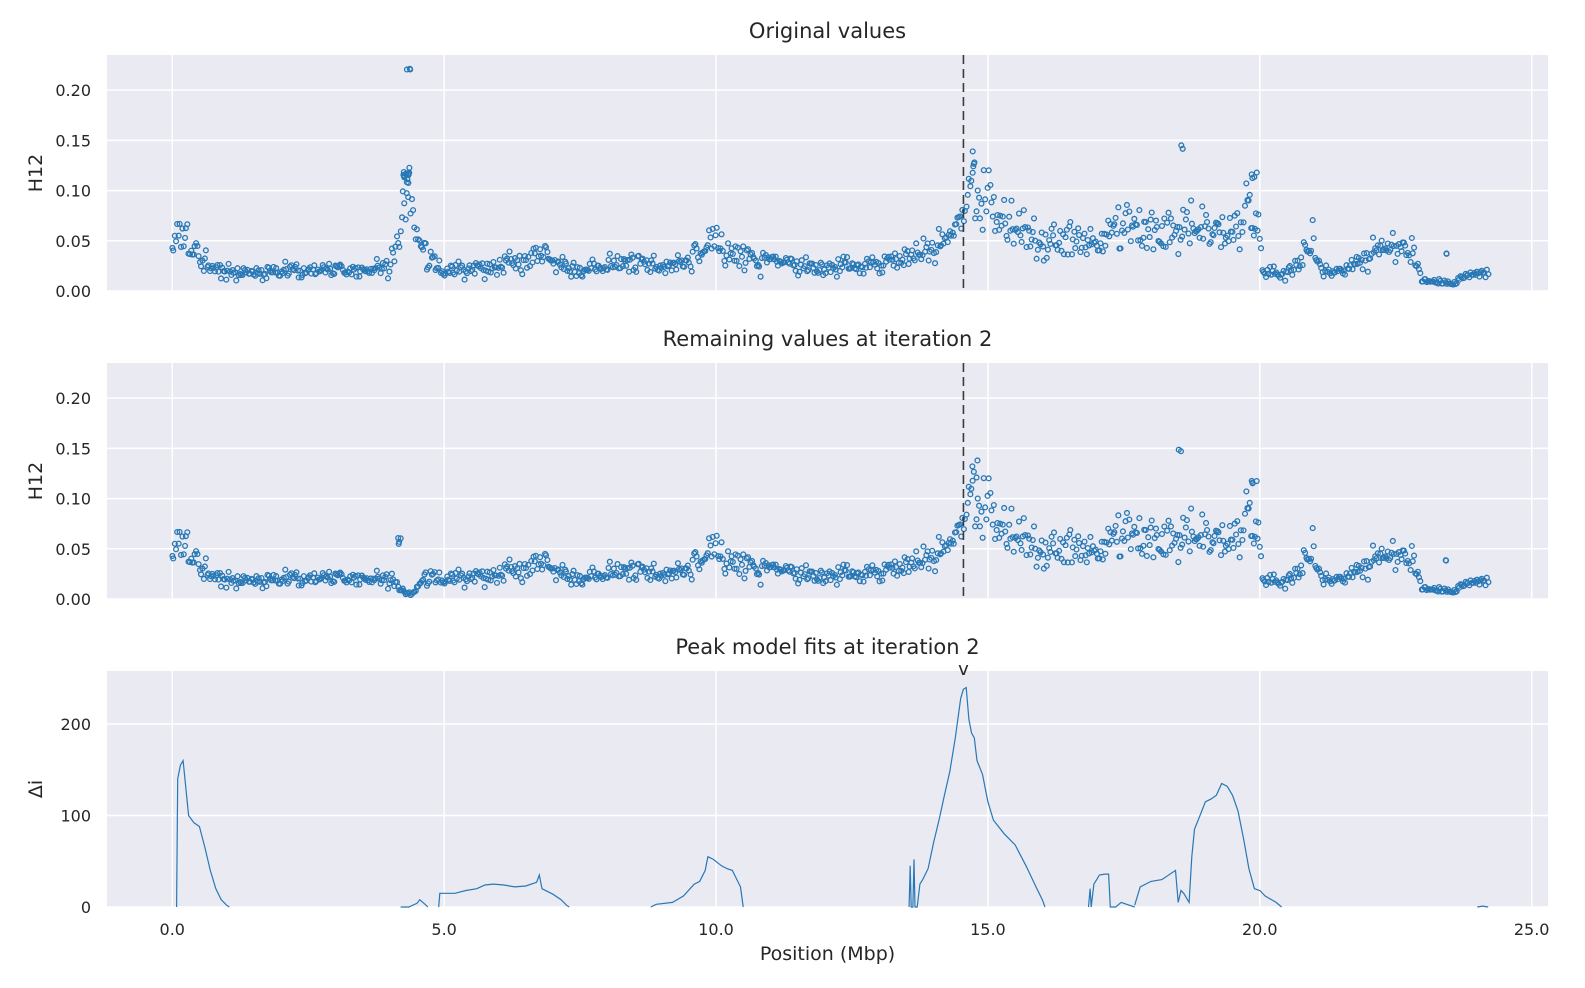  I want to click on x-tick-label: 25.0, so click(1532, 929).